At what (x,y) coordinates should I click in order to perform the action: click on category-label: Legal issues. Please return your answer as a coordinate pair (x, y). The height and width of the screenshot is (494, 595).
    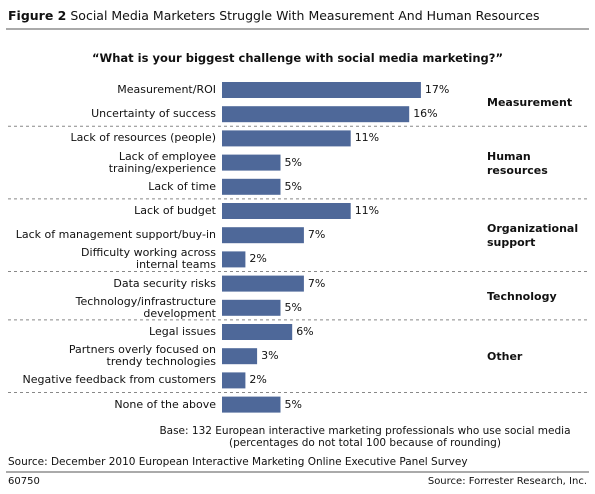
    Looking at the image, I should click on (182, 331).